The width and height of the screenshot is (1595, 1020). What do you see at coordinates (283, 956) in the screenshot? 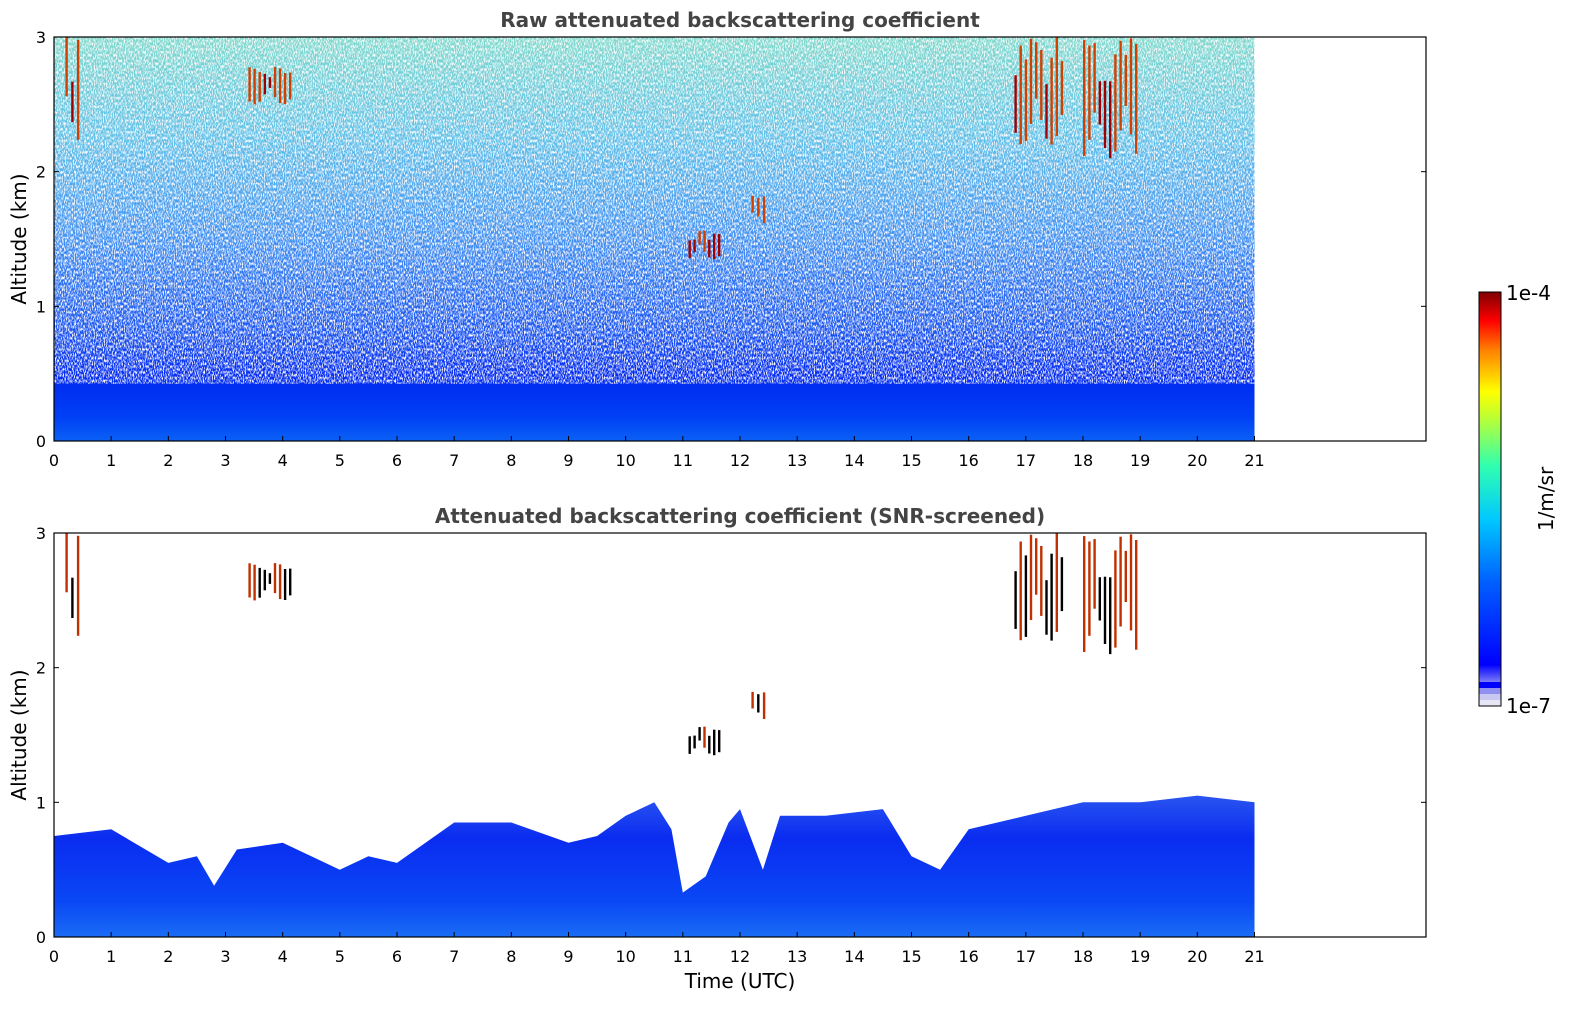
I see `screened-x-tick-label: 4` at bounding box center [283, 956].